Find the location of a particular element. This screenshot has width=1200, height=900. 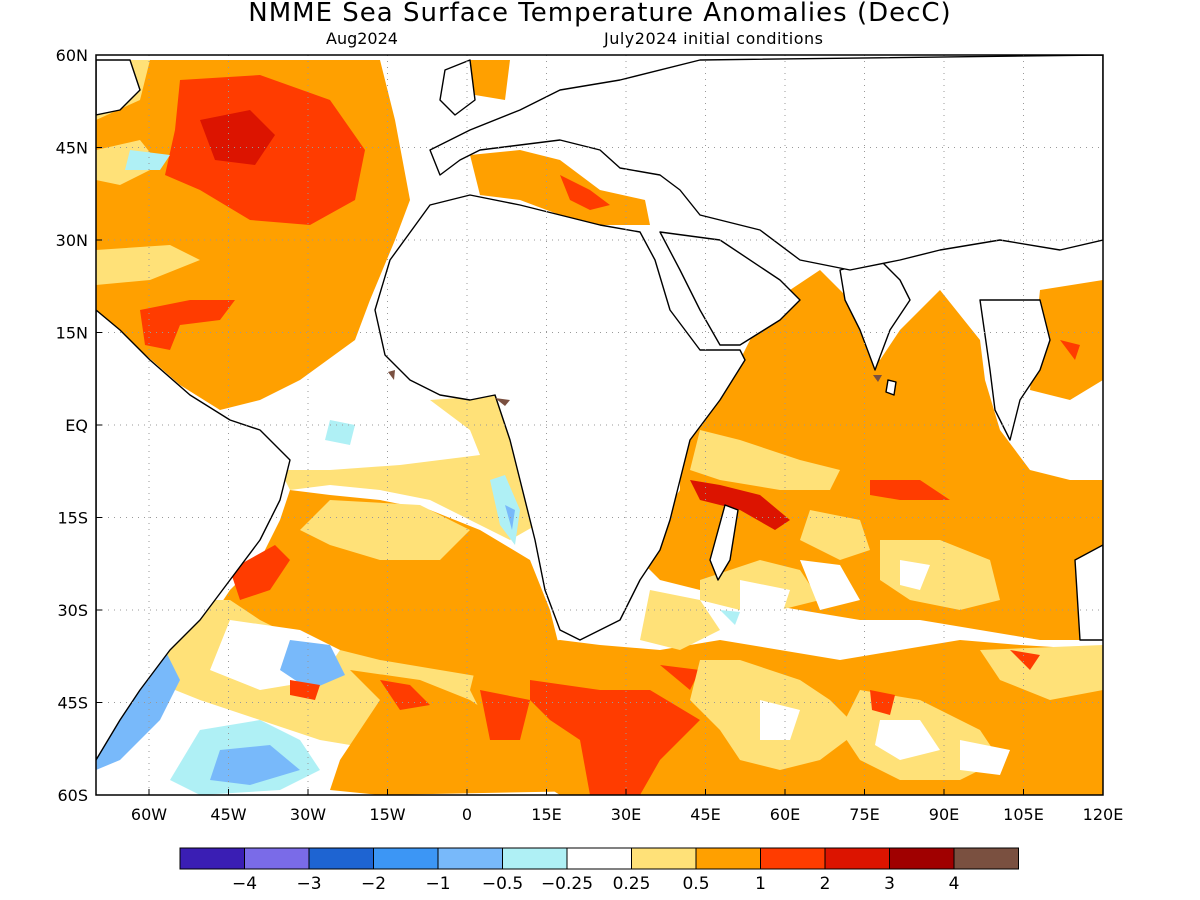

lat-label: 15S is located at coordinates (72, 518).